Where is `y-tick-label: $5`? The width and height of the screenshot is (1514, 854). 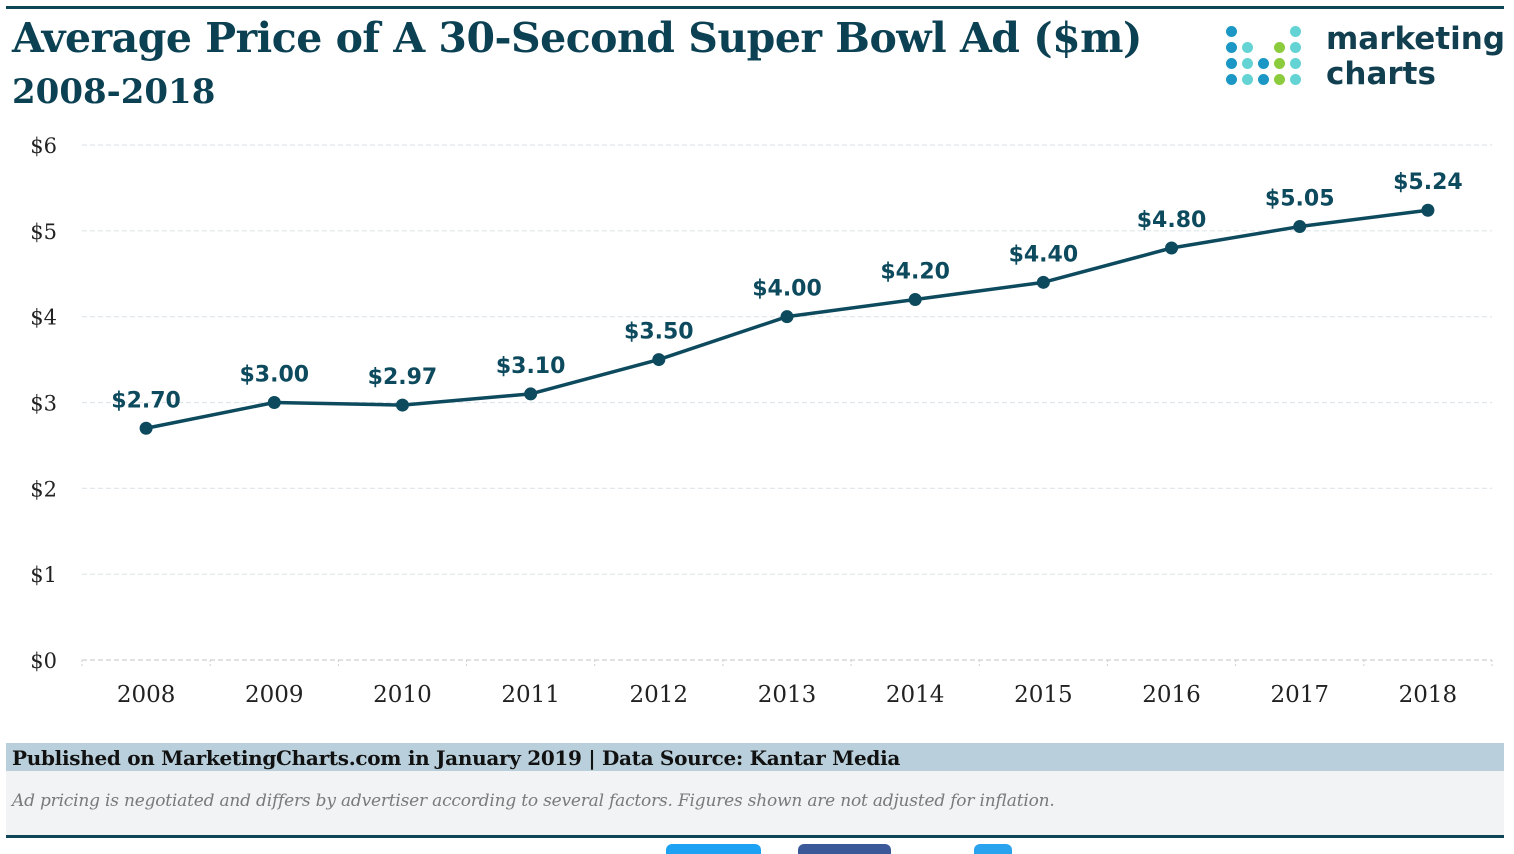 y-tick-label: $5 is located at coordinates (43, 232).